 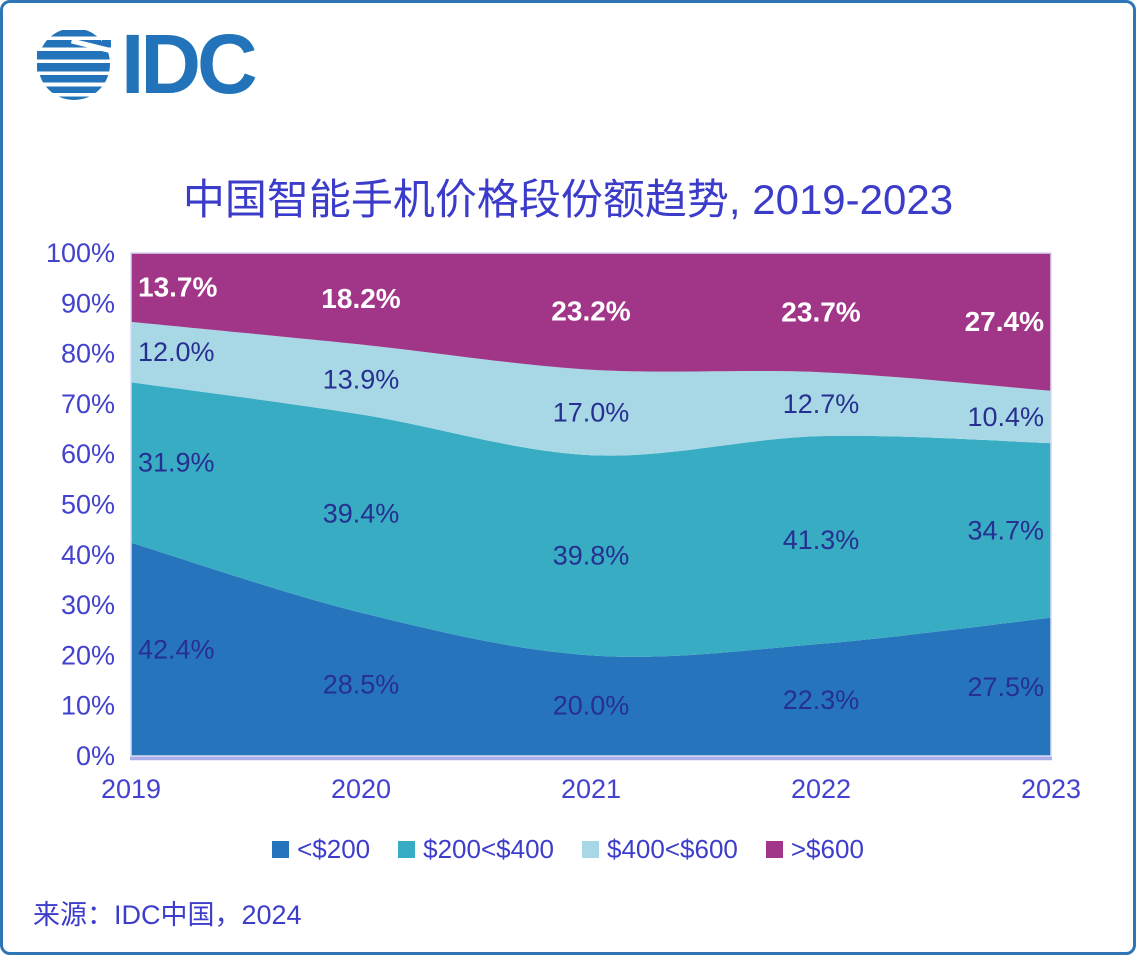 I want to click on legend-label: $400<$600, so click(x=672, y=849).